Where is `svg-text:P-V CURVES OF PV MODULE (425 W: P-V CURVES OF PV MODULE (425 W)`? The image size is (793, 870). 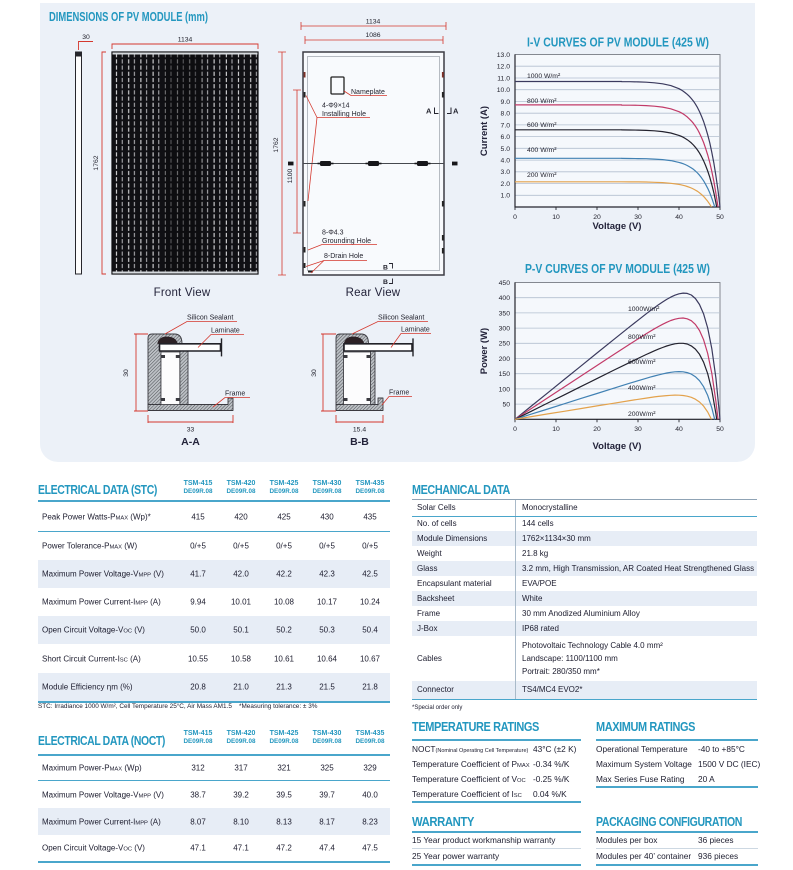 svg-text:P-V CURVES OF PV MODULE (425 W: P-V CURVES OF PV MODULE (425 W) is located at coordinates (617, 269).